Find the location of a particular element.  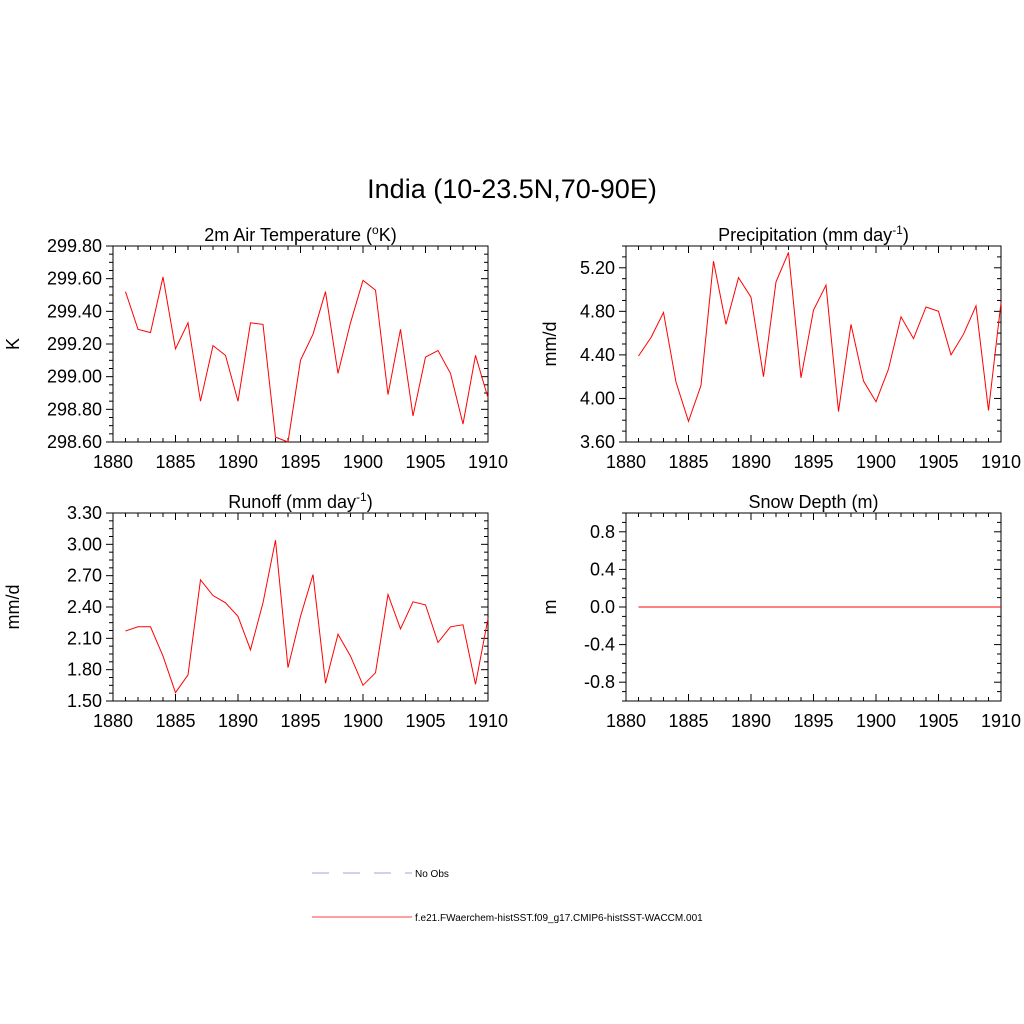

legend-label: No Obs is located at coordinates (432, 874).